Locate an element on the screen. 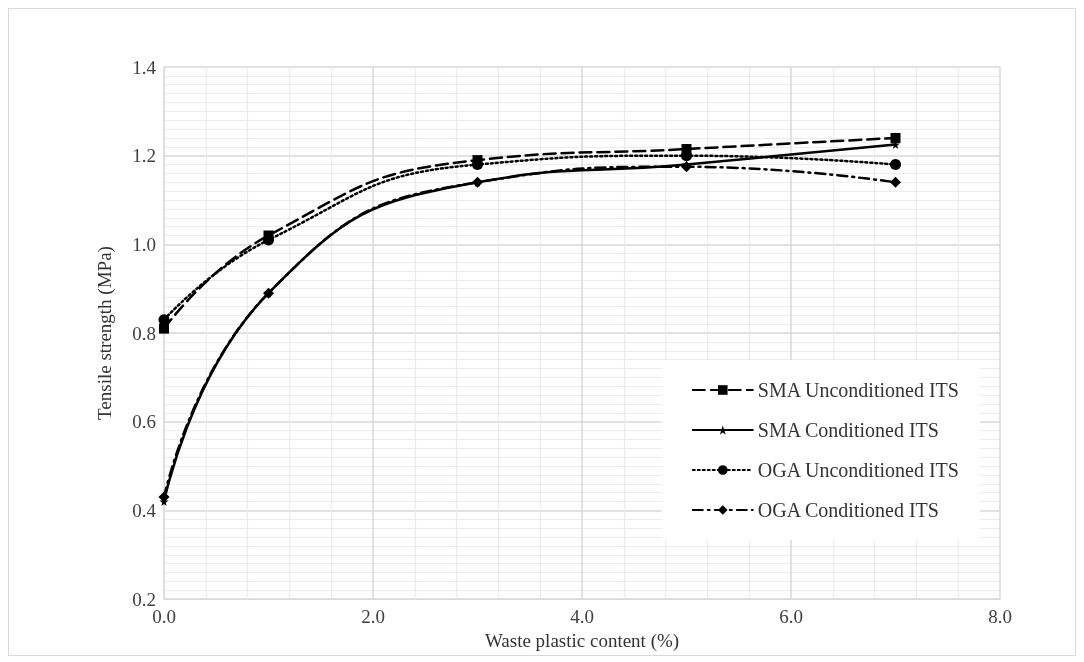 The height and width of the screenshot is (662, 1084). legend-label: OGA Unconditioned ITS is located at coordinates (858, 470).